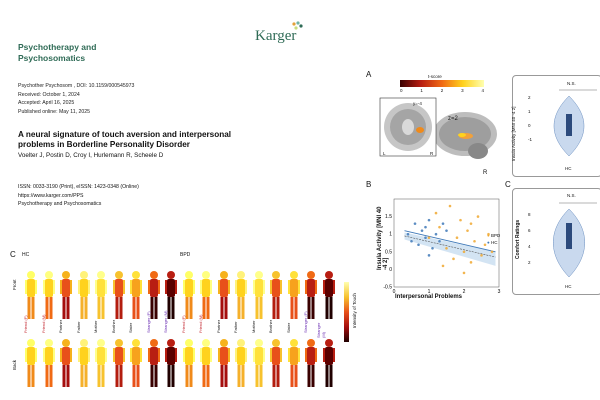  I want to click on journal-line-2: Psychosomatics, so click(52, 58).